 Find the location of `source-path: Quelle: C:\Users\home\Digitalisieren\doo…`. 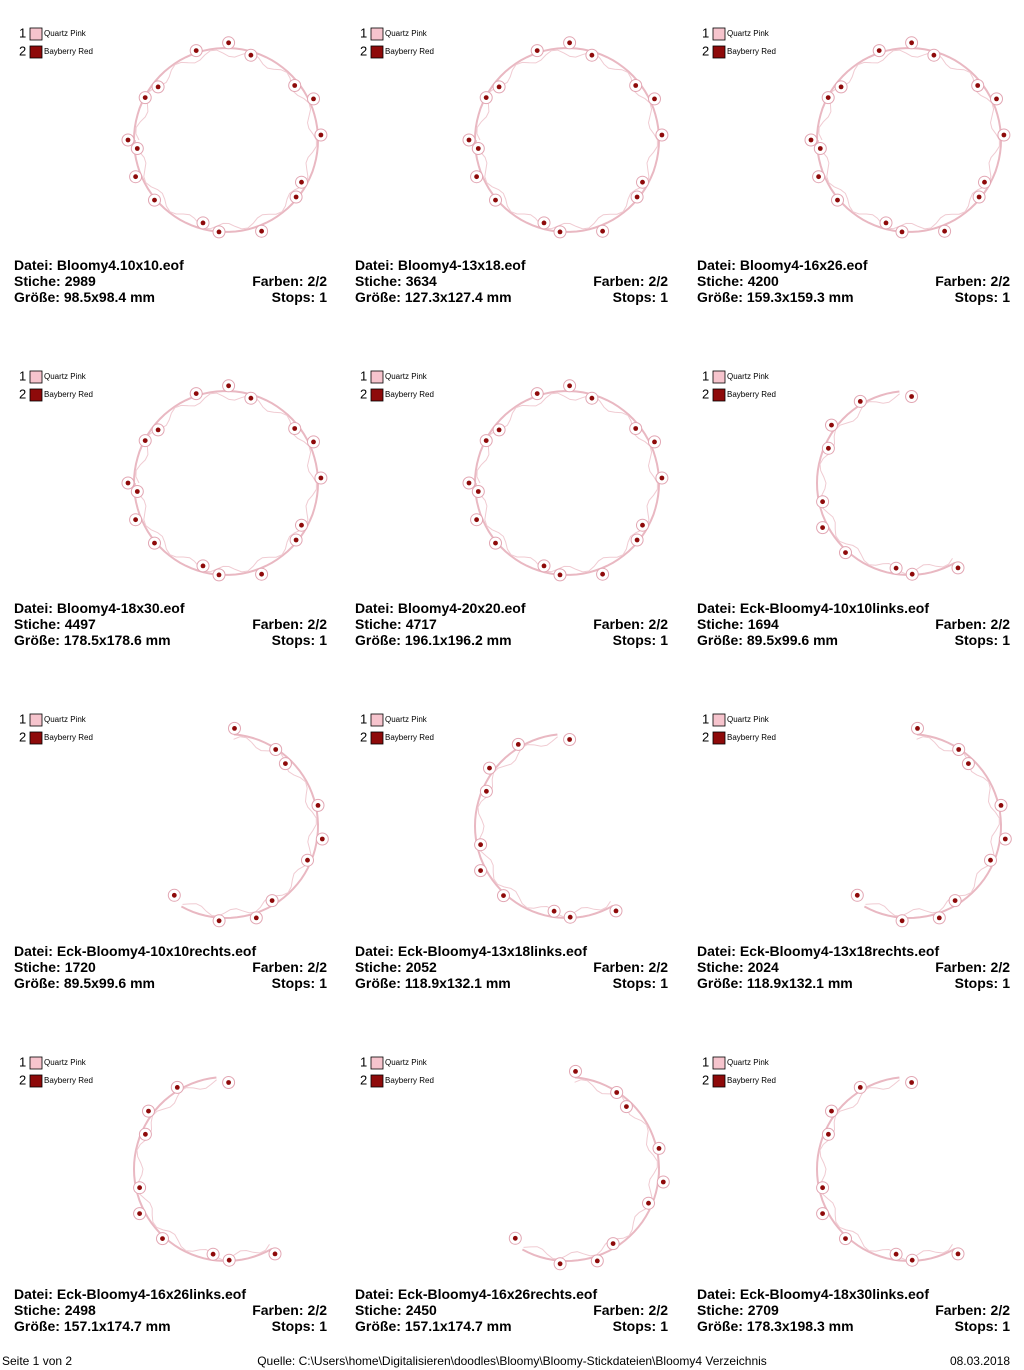

source-path: Quelle: C:\Users\home\Digitalisieren\doo… is located at coordinates (512, 1361).